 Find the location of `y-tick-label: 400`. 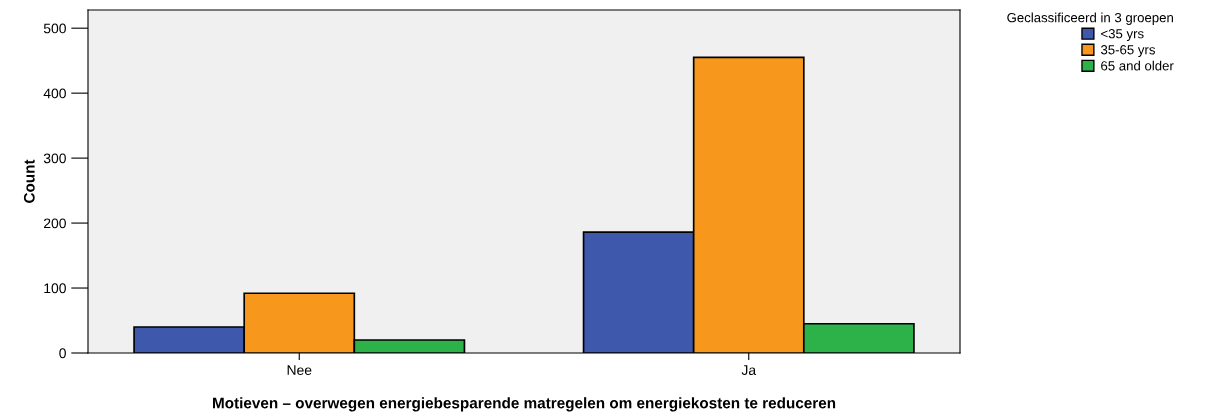

y-tick-label: 400 is located at coordinates (54, 93).